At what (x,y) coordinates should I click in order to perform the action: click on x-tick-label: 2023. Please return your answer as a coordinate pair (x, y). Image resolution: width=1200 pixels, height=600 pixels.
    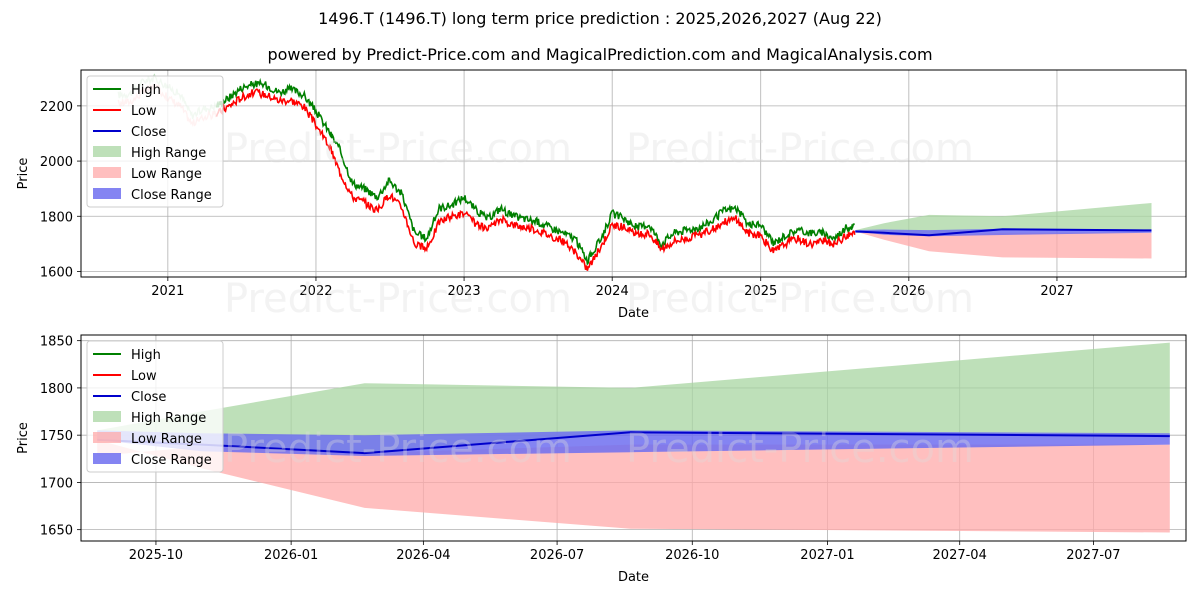
    Looking at the image, I should click on (464, 291).